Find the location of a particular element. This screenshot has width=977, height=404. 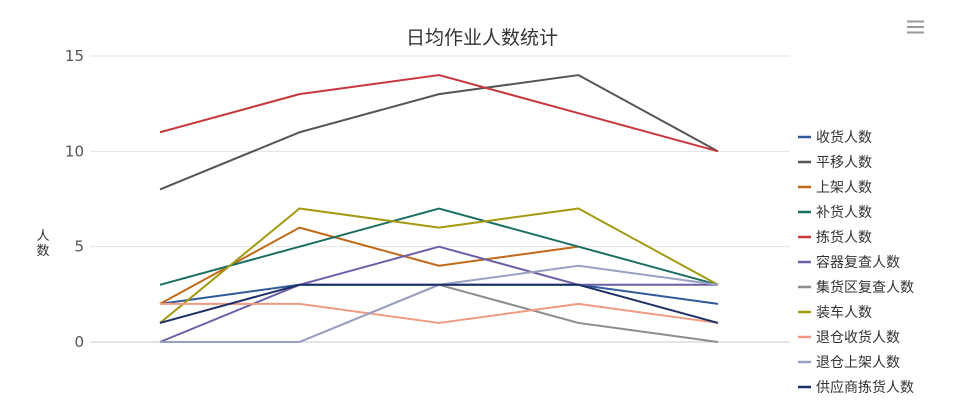

legend-label: 集货区复查人数 is located at coordinates (865, 287).